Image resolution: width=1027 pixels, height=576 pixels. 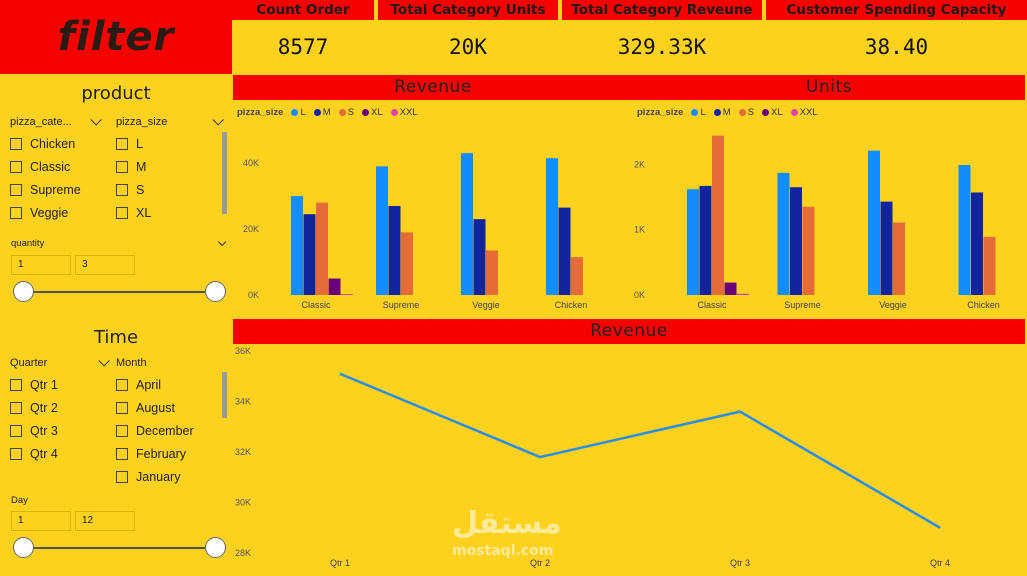 I want to click on quantity-max-input: 3, so click(x=105, y=265).